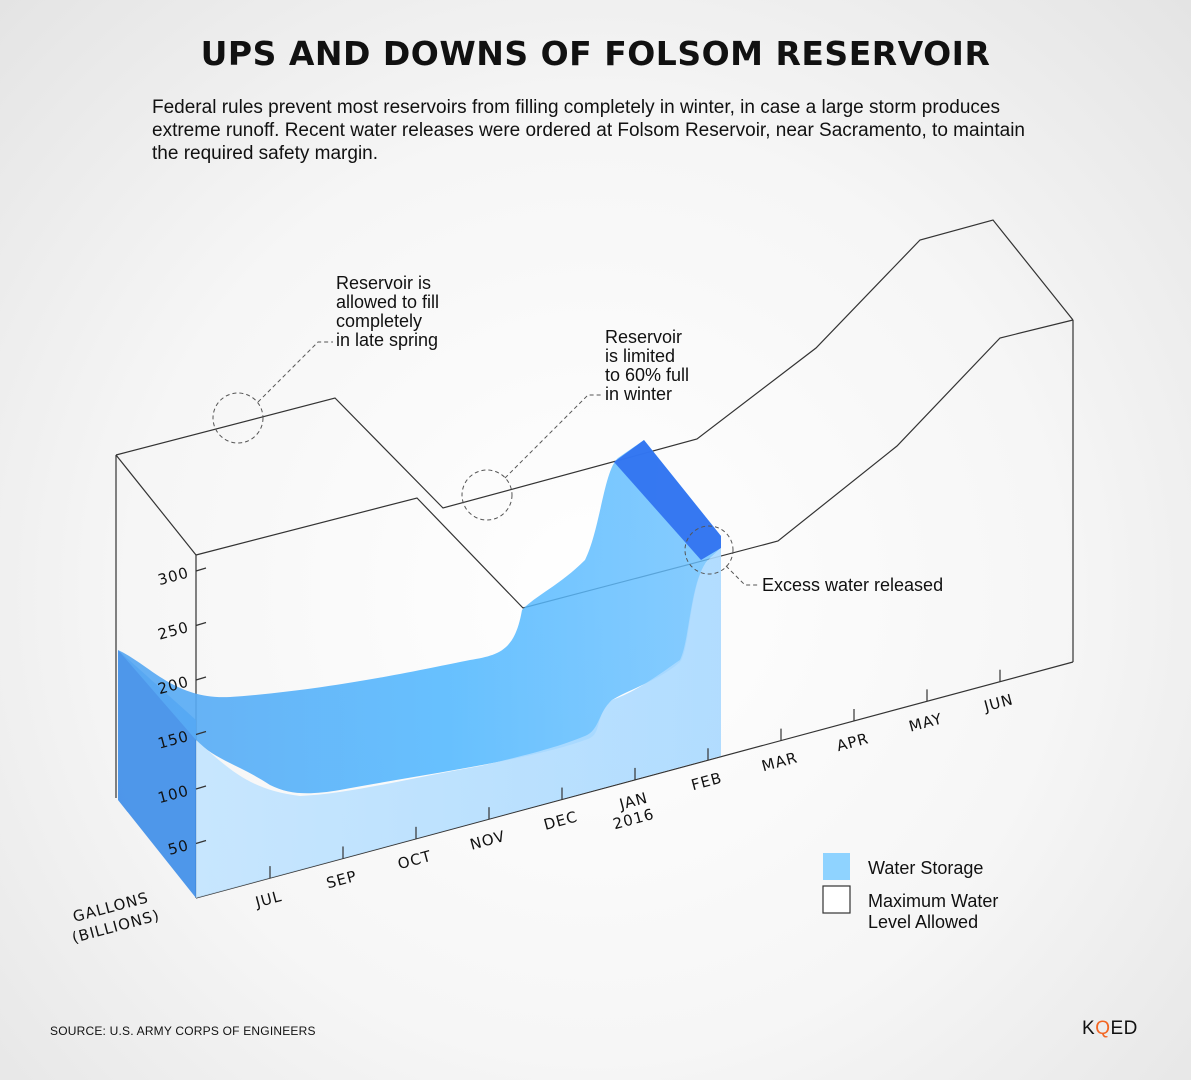 Image resolution: width=1191 pixels, height=1080 pixels. I want to click on annotation-winter-circle, so click(487, 495).